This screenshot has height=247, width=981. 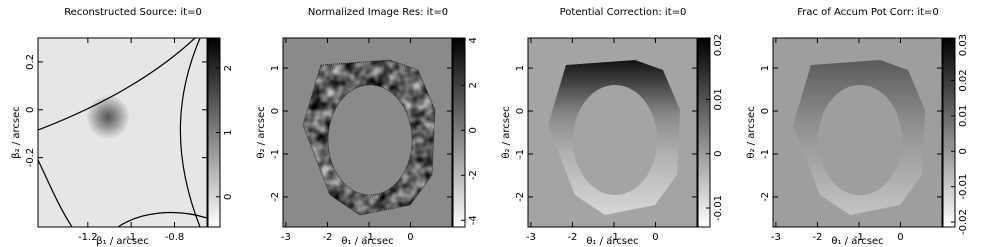 What do you see at coordinates (30, 62) in the screenshot?
I see `y-tick-label: 0.2` at bounding box center [30, 62].